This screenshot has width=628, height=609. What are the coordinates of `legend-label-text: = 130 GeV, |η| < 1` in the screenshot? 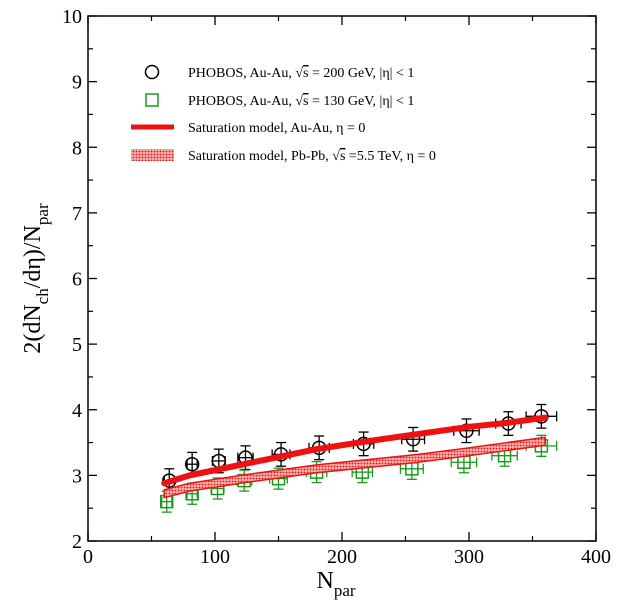 It's located at (362, 101).